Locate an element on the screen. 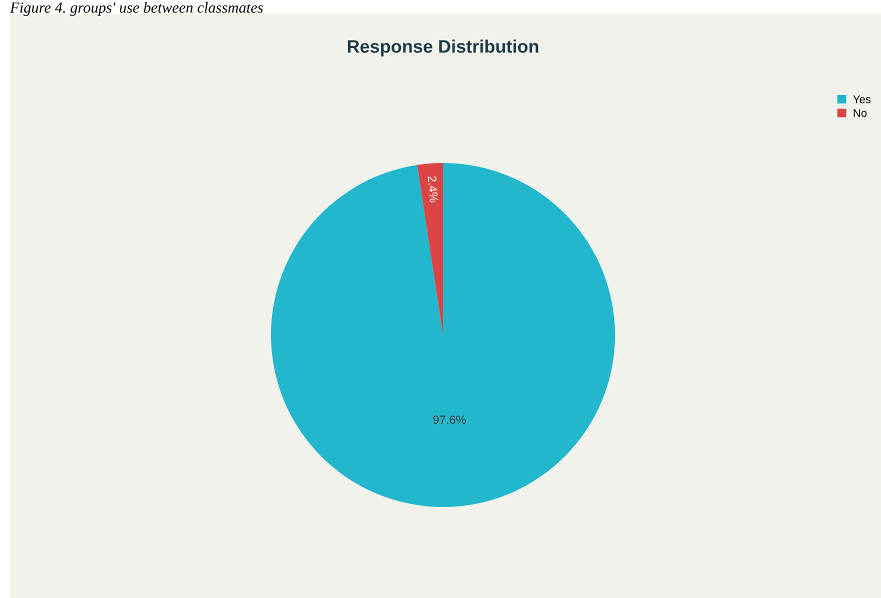  data-label: 2.4% is located at coordinates (433, 189).